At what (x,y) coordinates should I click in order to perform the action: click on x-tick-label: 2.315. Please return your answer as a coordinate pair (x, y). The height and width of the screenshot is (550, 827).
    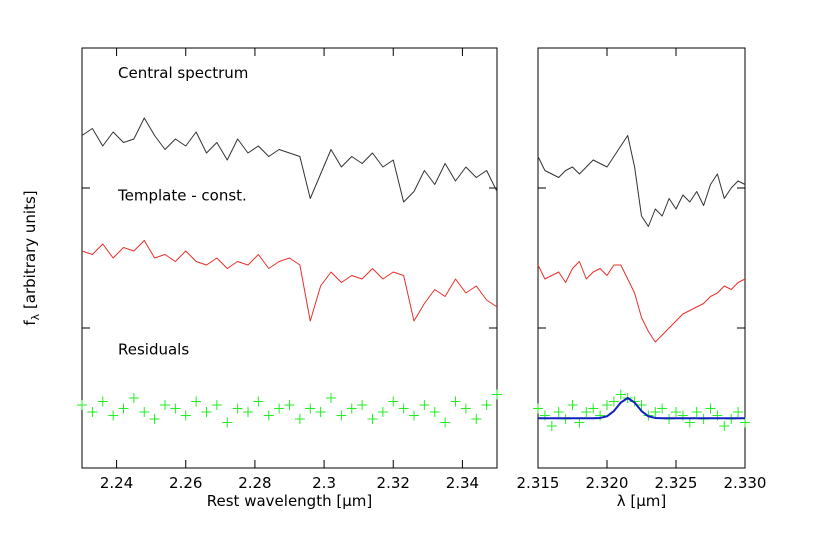
    Looking at the image, I should click on (538, 483).